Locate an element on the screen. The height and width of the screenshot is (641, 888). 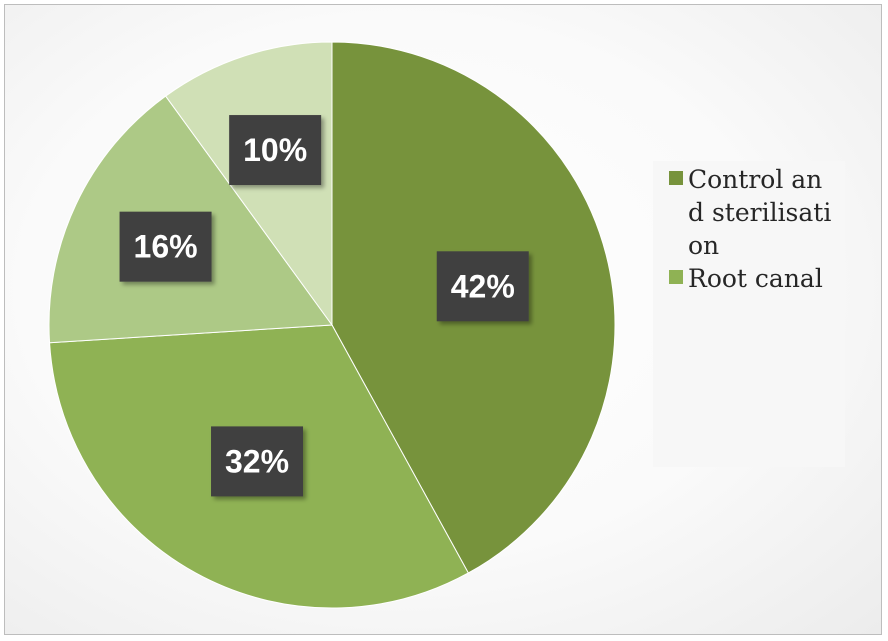
legend-swatch-control-and-sterilisation is located at coordinates (676, 178).